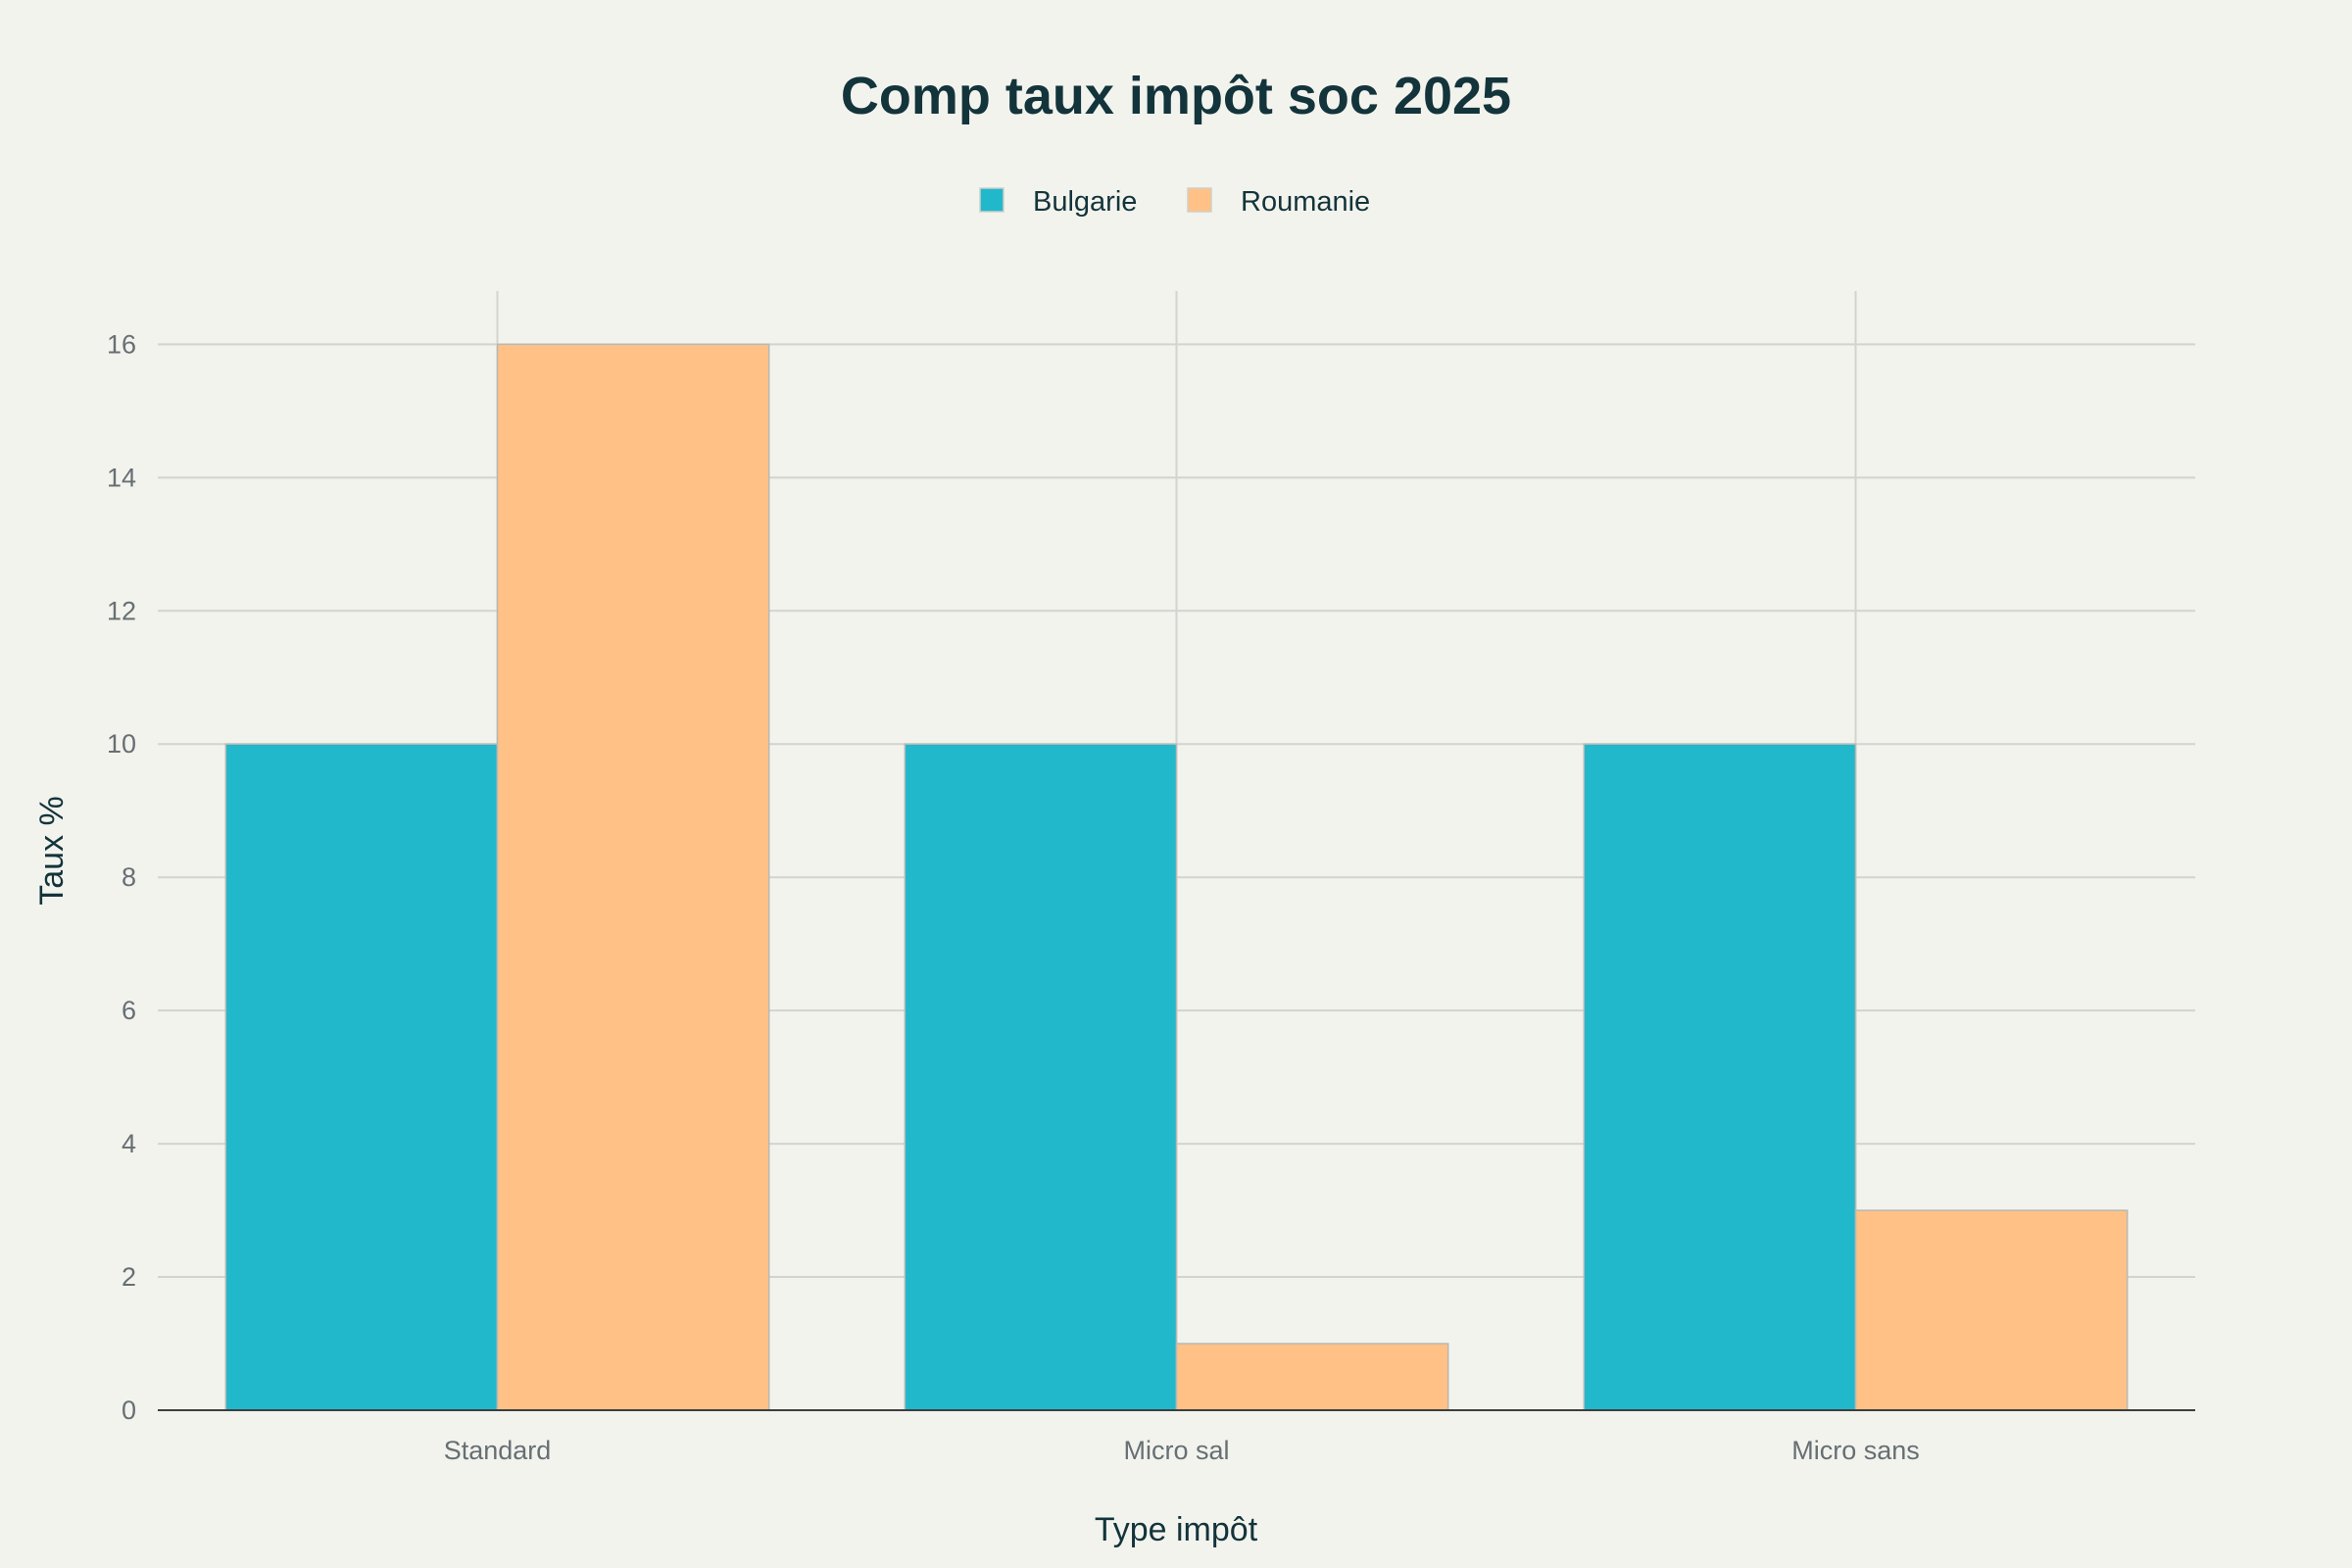  Describe the element at coordinates (121, 610) in the screenshot. I see `y-tick-label: 12` at that location.